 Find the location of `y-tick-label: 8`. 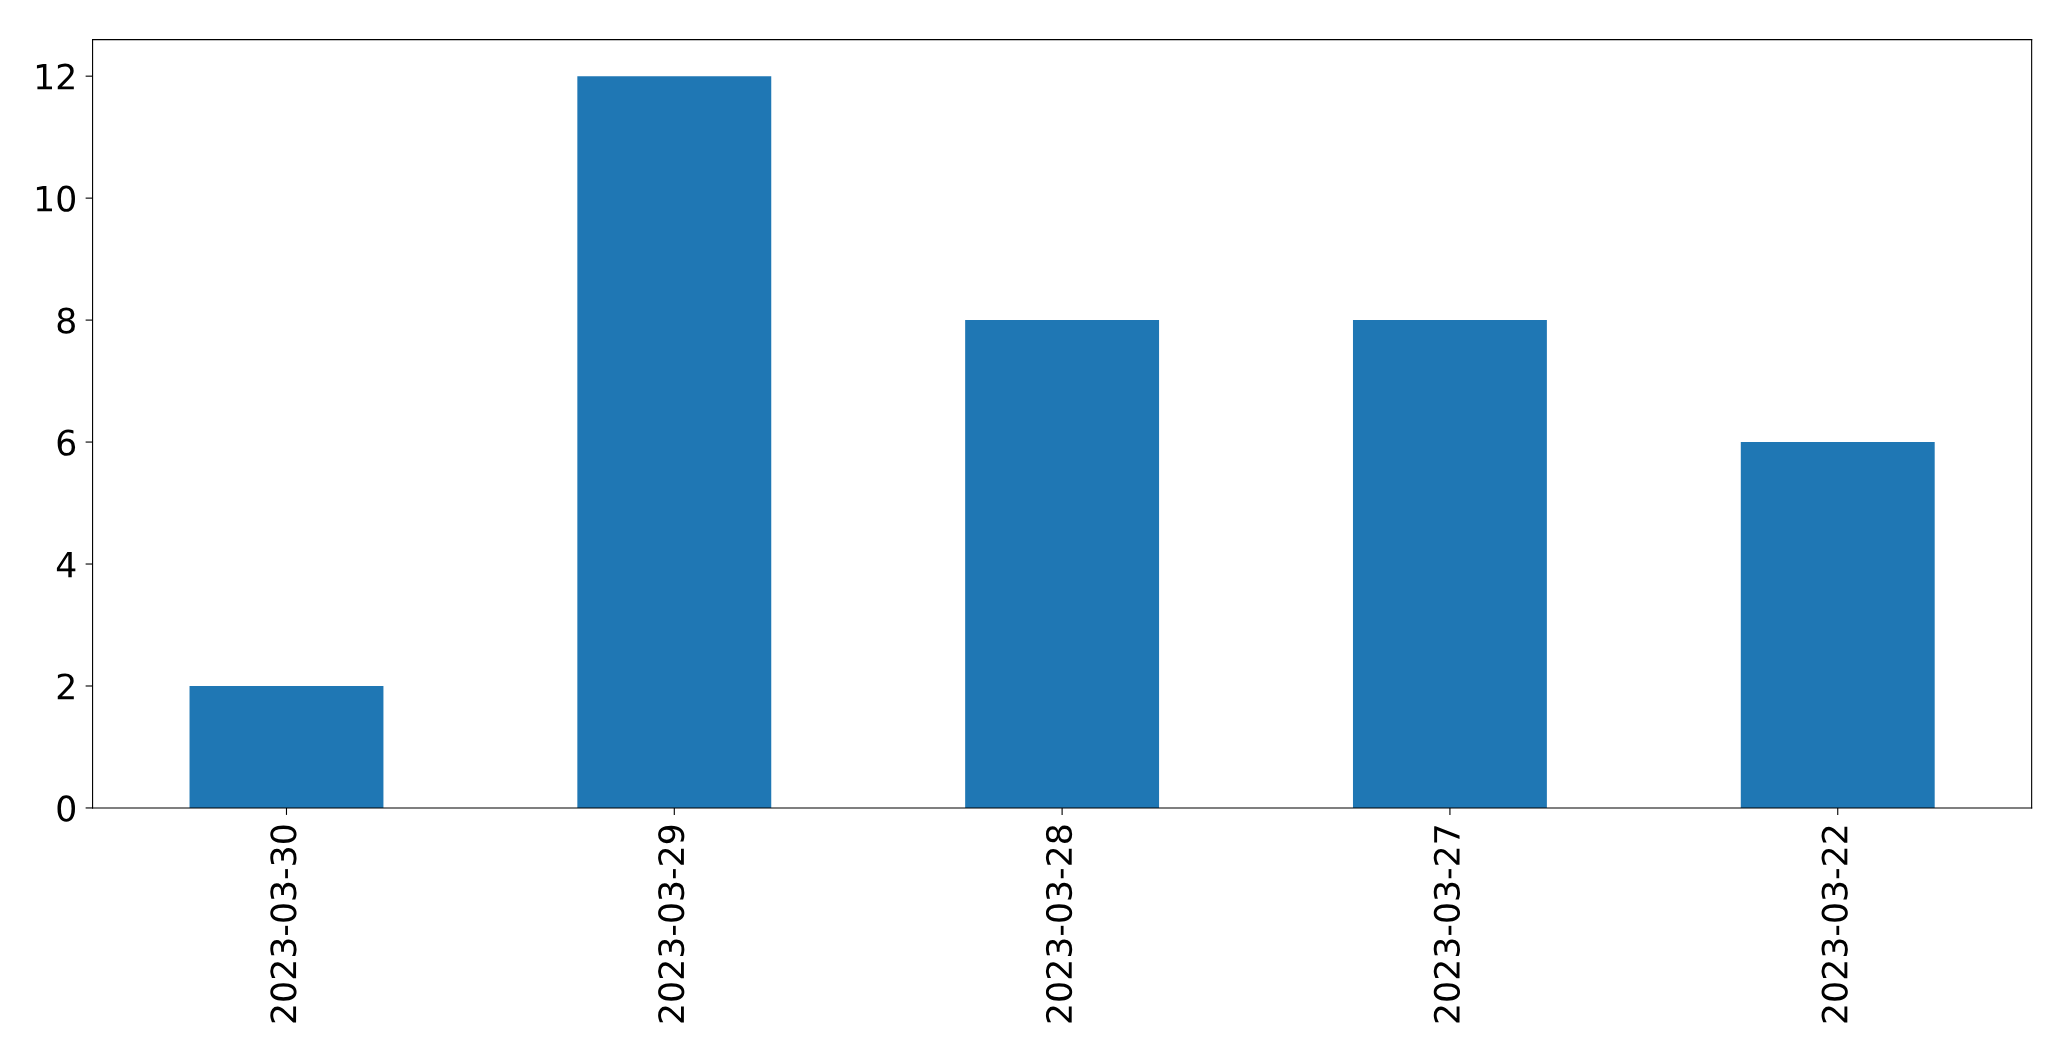

y-tick-label: 8 is located at coordinates (66, 320).